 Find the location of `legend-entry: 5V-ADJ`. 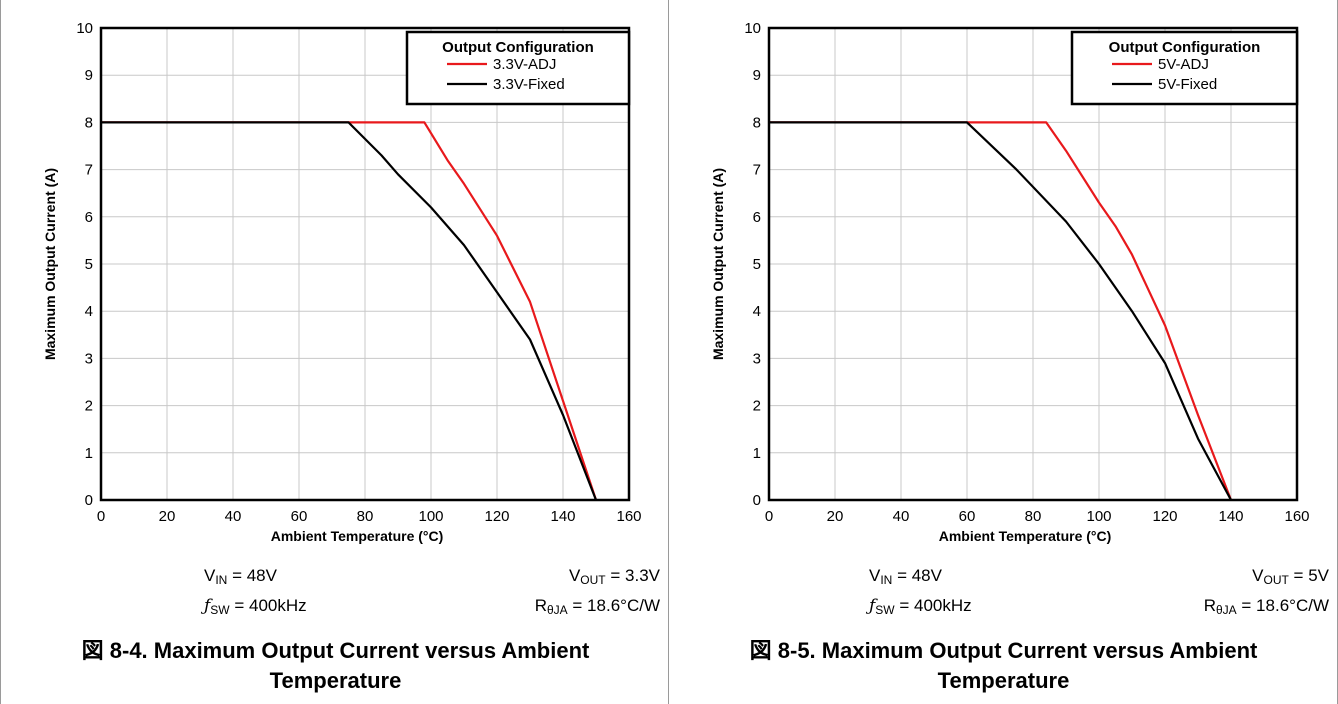

legend-entry: 5V-ADJ is located at coordinates (1183, 64).